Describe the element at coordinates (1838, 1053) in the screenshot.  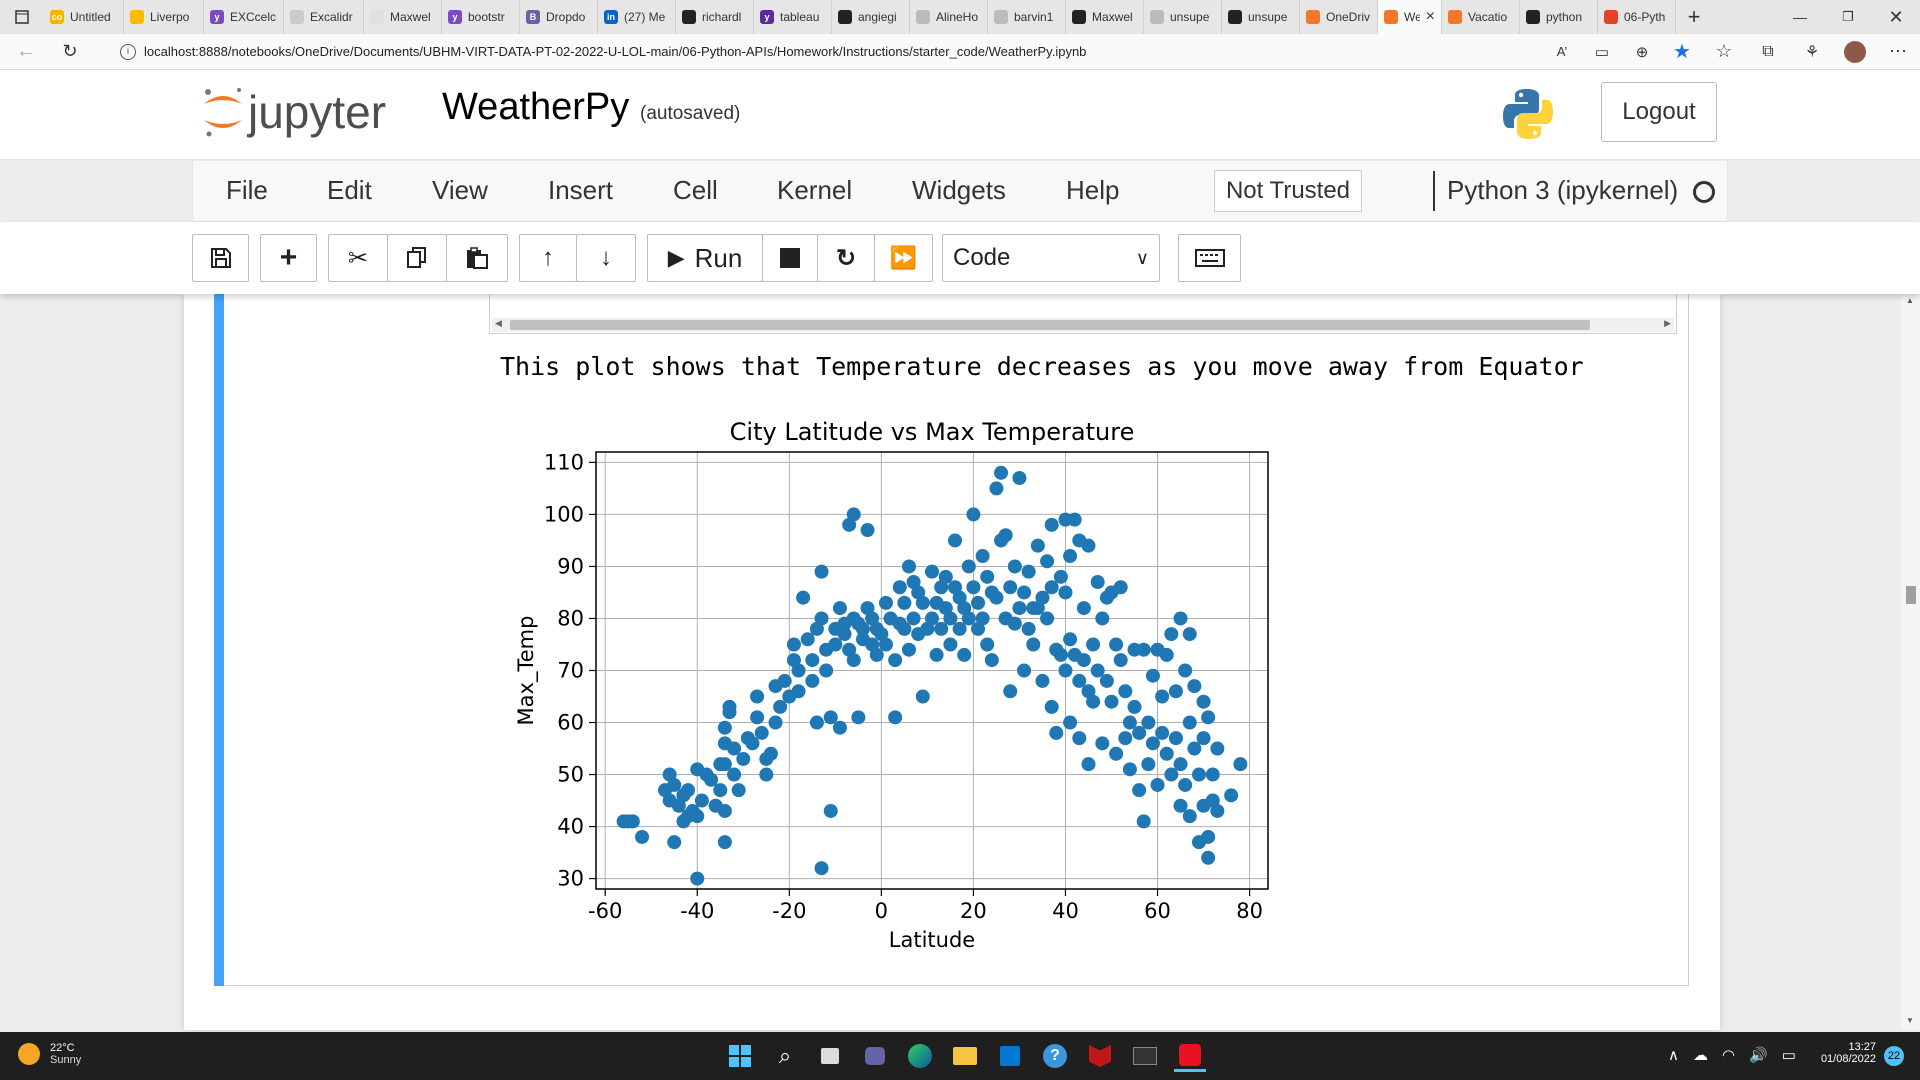
I see `clock: 13:27 01/08/2022` at that location.